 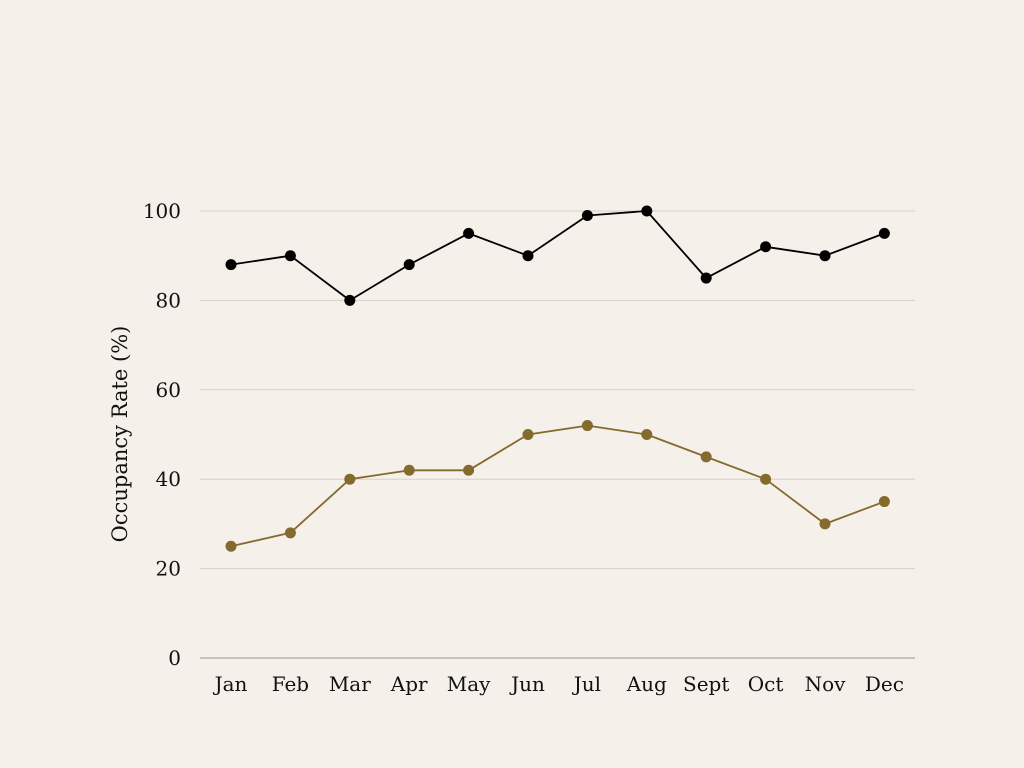 I want to click on x-tick-label: Dec, so click(x=884, y=684).